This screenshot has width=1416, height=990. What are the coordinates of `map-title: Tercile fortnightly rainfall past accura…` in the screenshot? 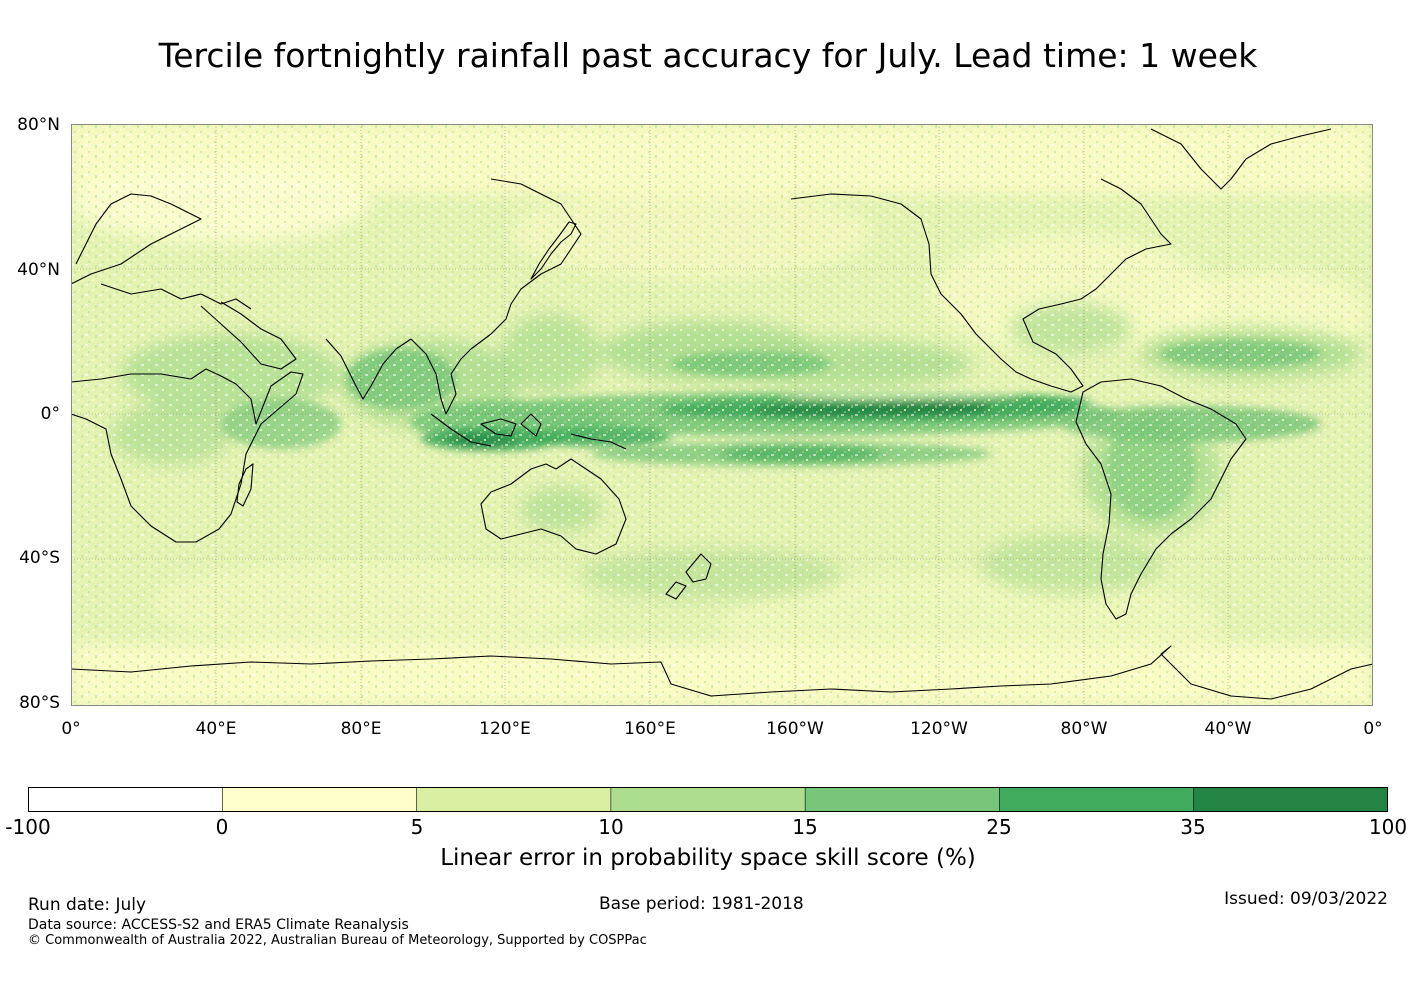 It's located at (708, 55).